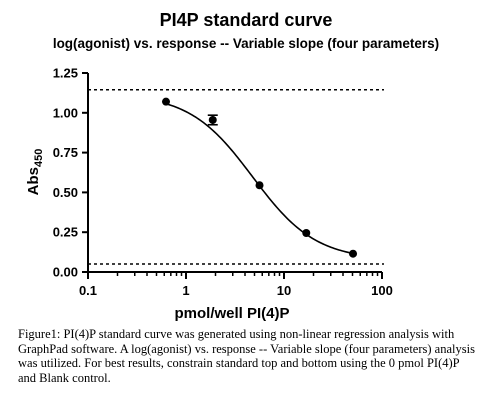 Image resolution: width=492 pixels, height=409 pixels. What do you see at coordinates (33, 181) in the screenshot?
I see `y-axis-label-main: Abs` at bounding box center [33, 181].